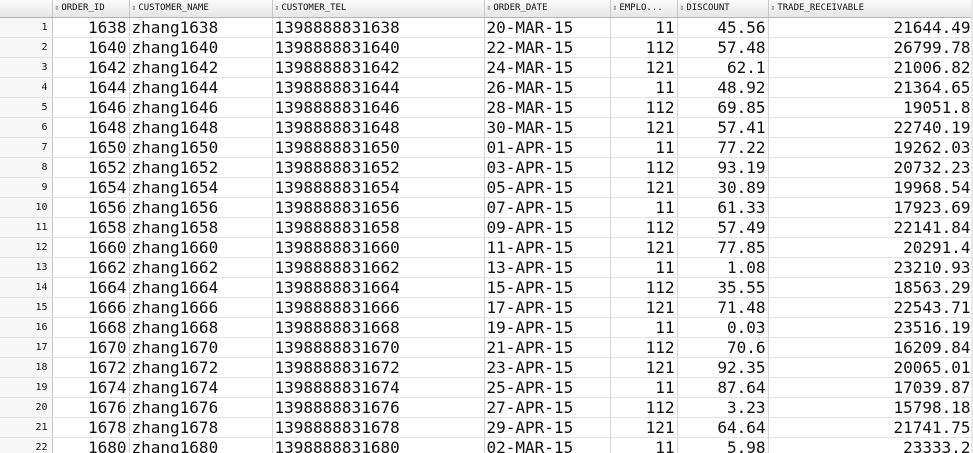 This screenshot has height=453, width=973. I want to click on cell-order-date: 17-APR-15, so click(547, 307).